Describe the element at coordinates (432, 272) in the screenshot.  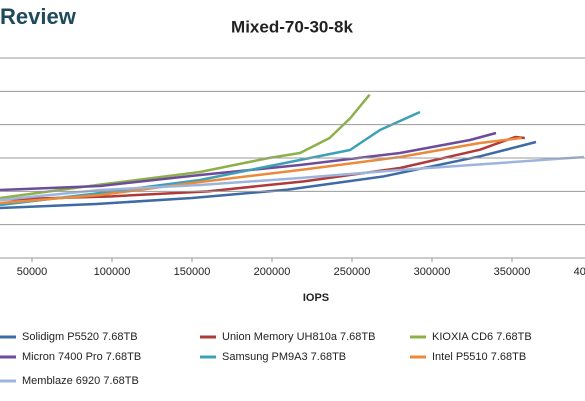
I see `x-tick-label: 300000` at that location.